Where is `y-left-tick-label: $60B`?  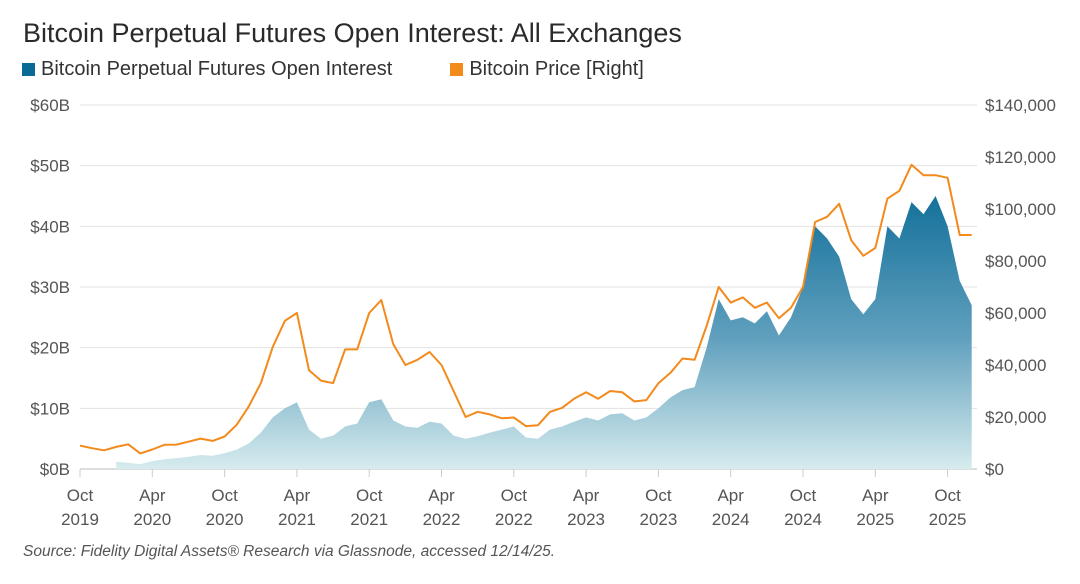 y-left-tick-label: $60B is located at coordinates (50, 105).